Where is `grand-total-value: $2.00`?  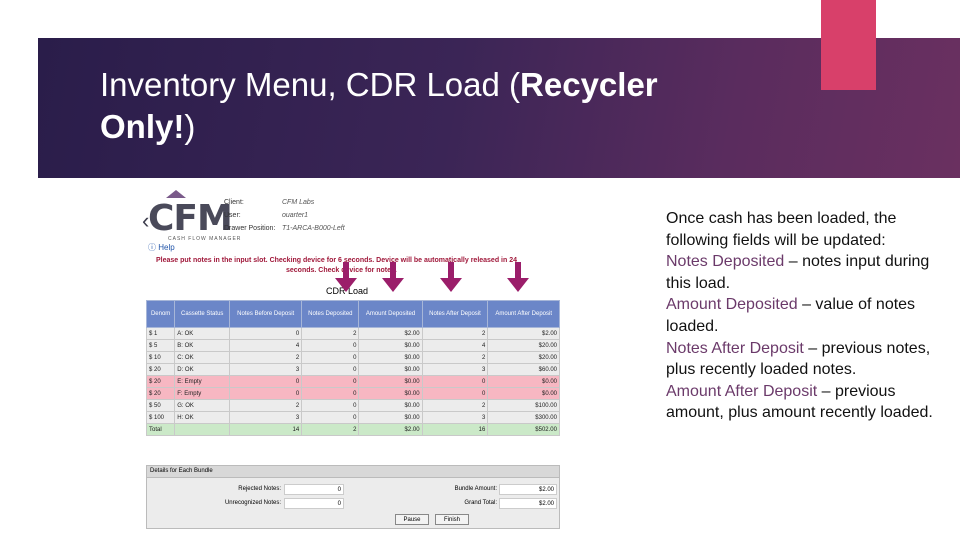
grand-total-value: $2.00 is located at coordinates (528, 503).